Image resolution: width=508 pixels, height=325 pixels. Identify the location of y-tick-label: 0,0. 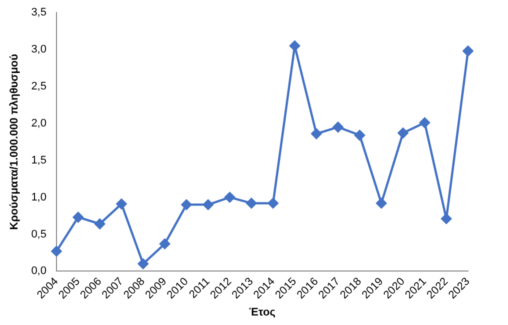
(38, 271).